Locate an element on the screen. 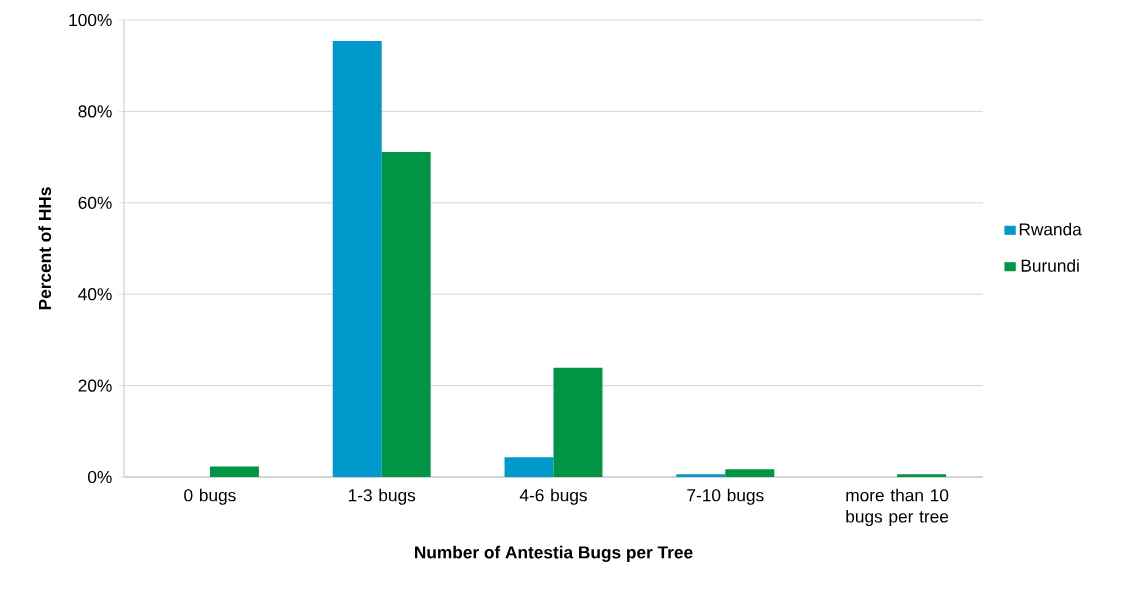 The height and width of the screenshot is (598, 1136). x-tick-label: 4-6 bugs is located at coordinates (553, 496).